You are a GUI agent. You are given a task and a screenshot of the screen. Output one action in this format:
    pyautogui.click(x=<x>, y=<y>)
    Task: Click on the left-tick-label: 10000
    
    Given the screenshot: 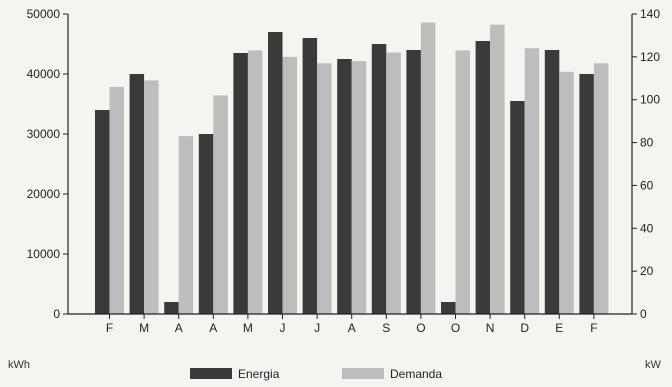 What is the action you would take?
    pyautogui.click(x=44, y=254)
    